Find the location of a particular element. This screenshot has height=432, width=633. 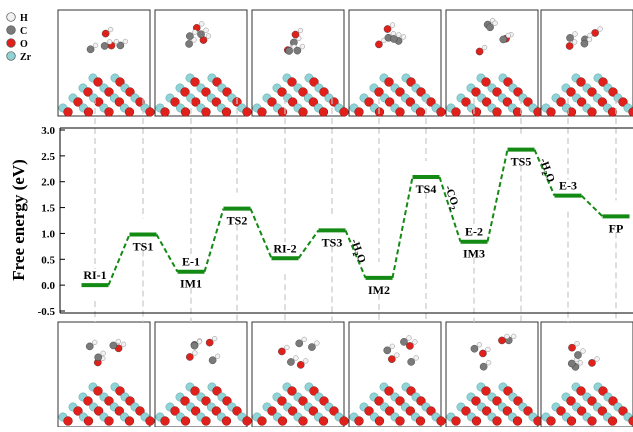

state-label-ri-1: RI-1 is located at coordinates (94, 275).